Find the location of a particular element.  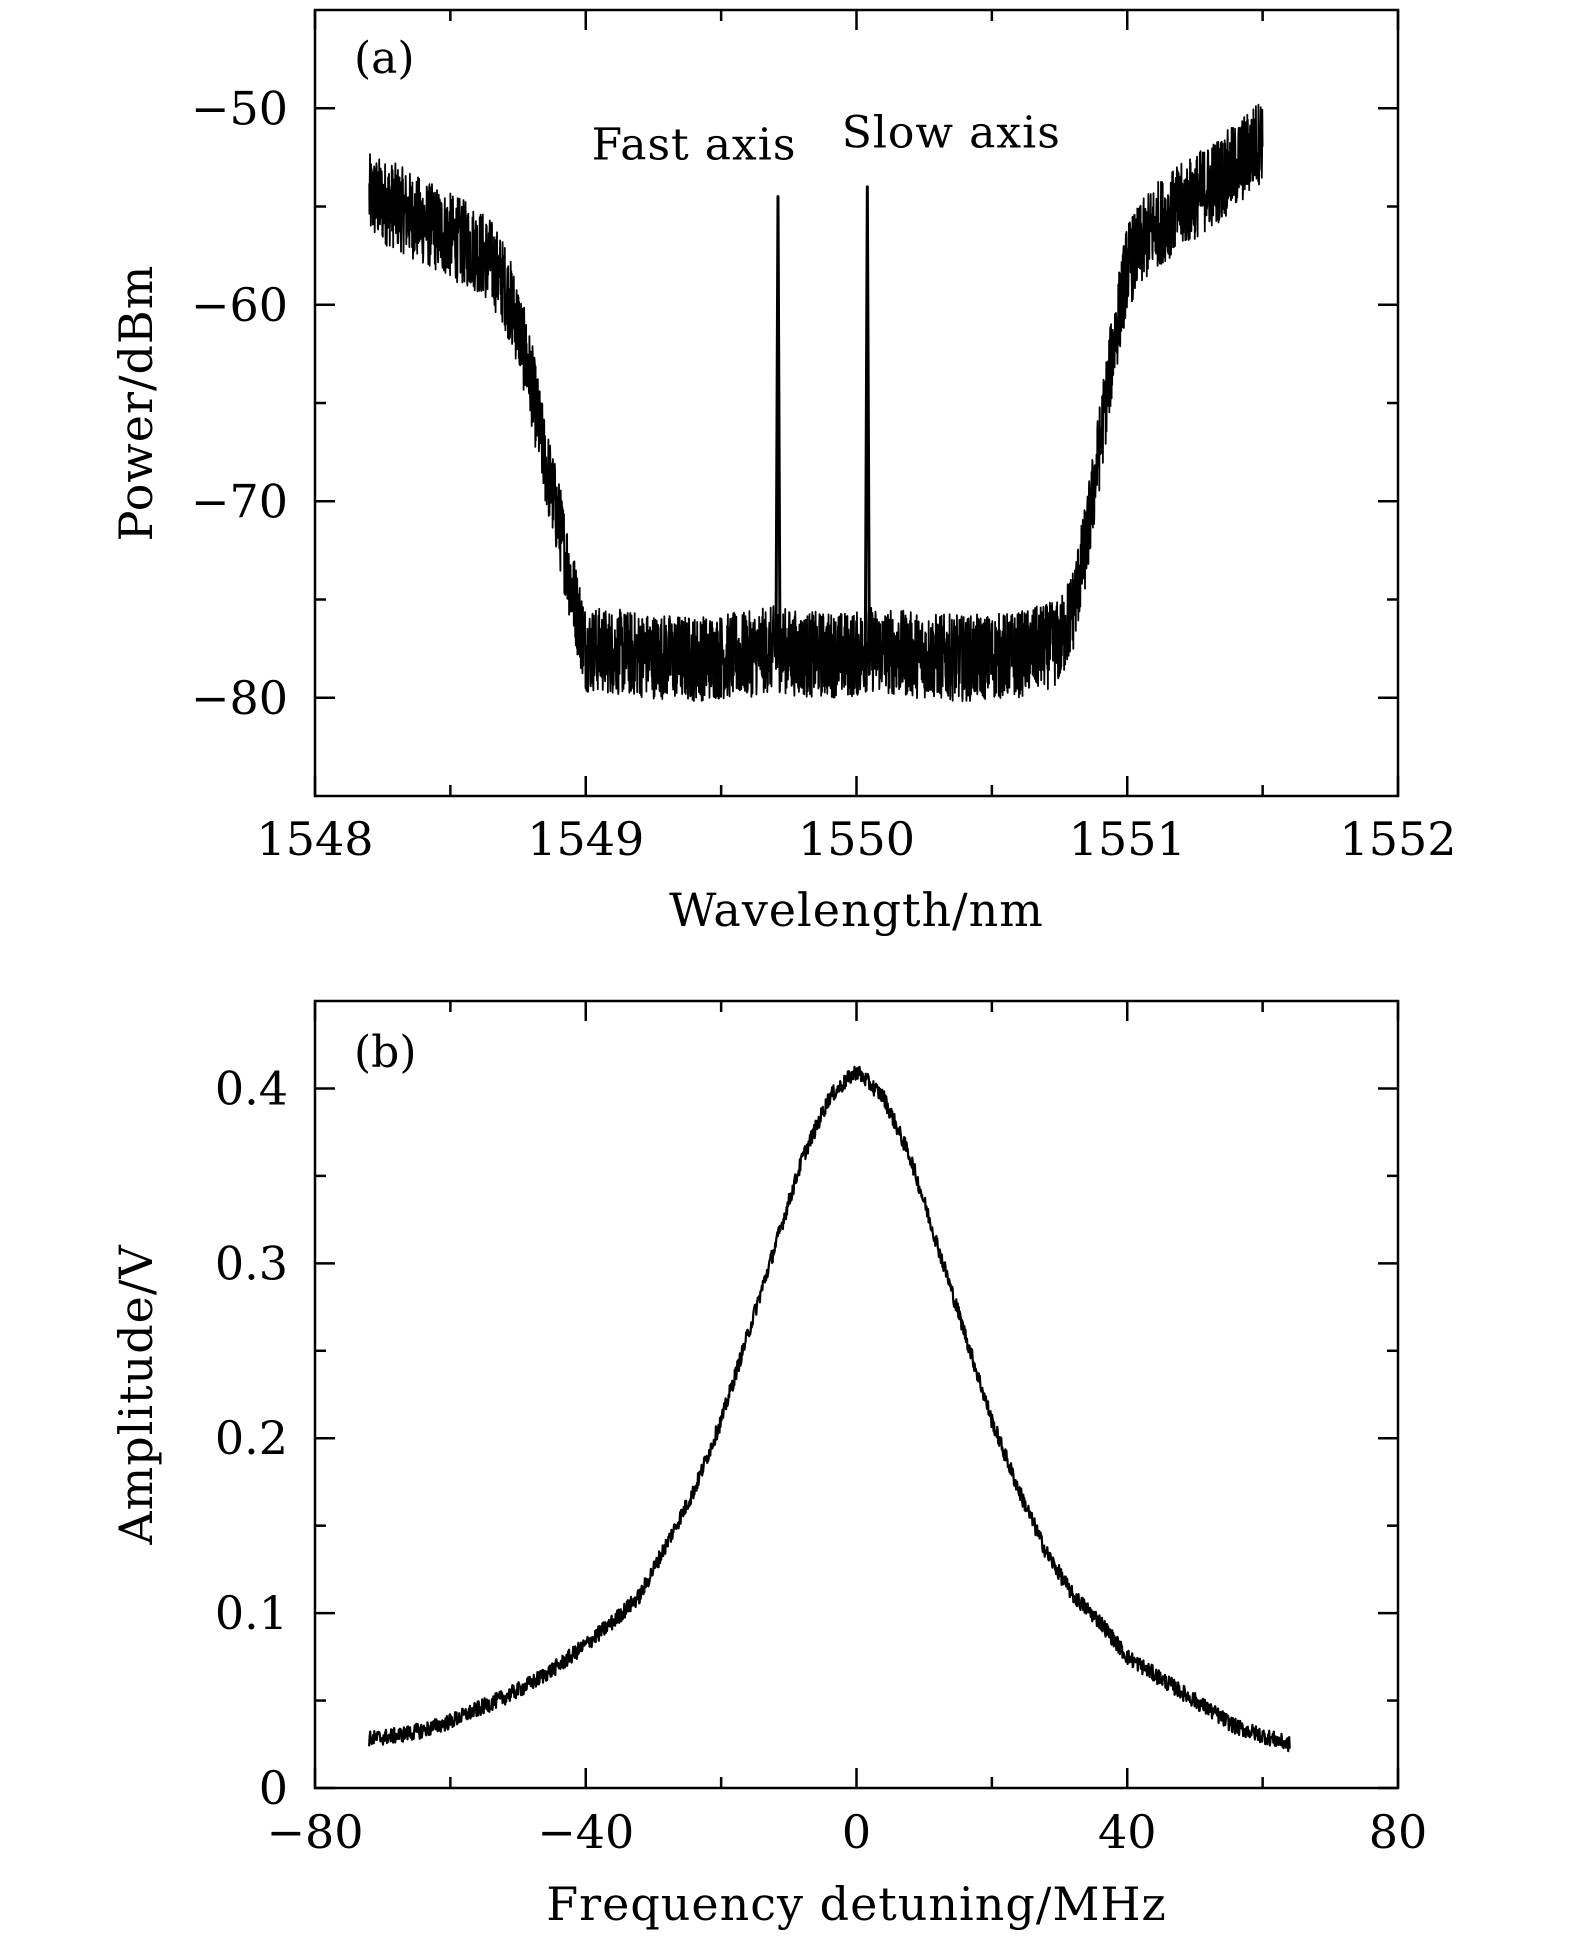

y-tick-label: −80 is located at coordinates (239, 698).